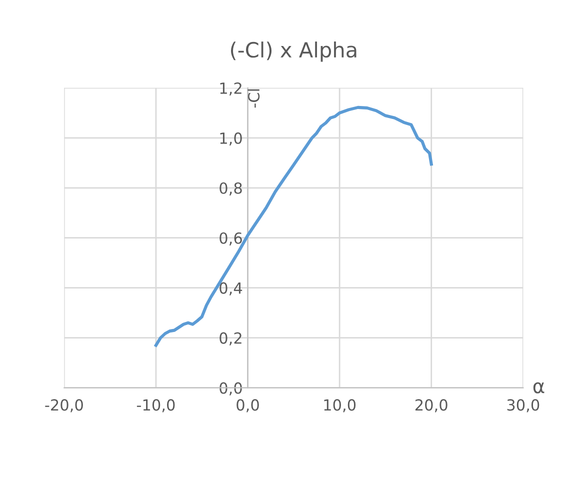  What do you see at coordinates (340, 405) in the screenshot?
I see `x-tick-label: 10,0` at bounding box center [340, 405].